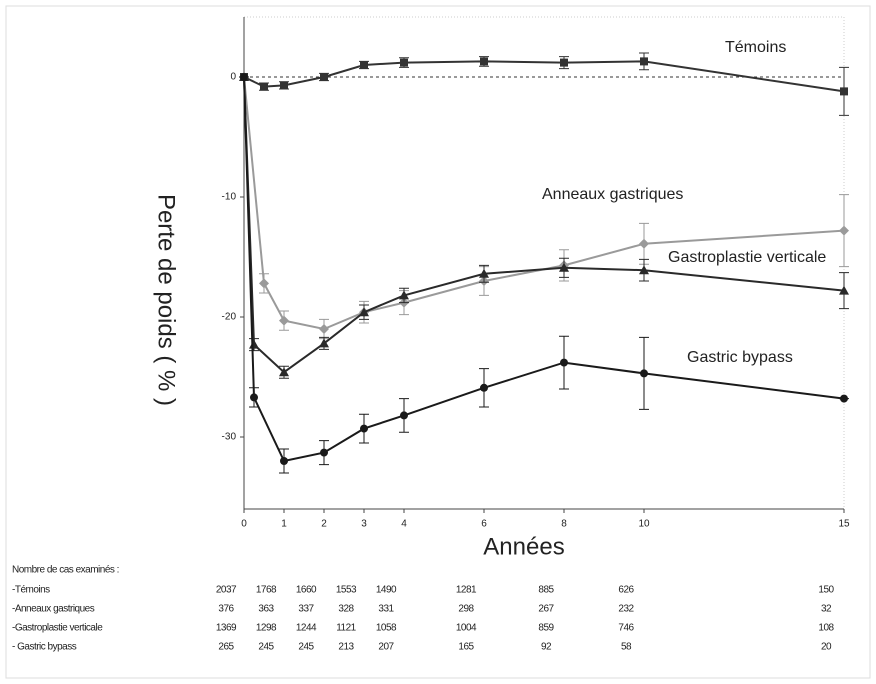 The width and height of the screenshot is (876, 684). What do you see at coordinates (386, 609) in the screenshot?
I see `table-cell: 331` at bounding box center [386, 609].